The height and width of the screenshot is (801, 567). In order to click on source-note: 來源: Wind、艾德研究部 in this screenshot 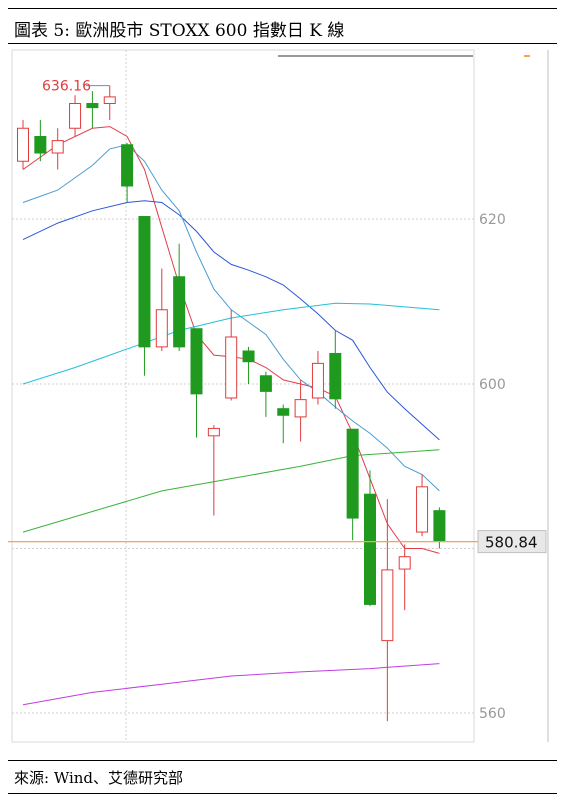, I will do `click(99, 778)`.